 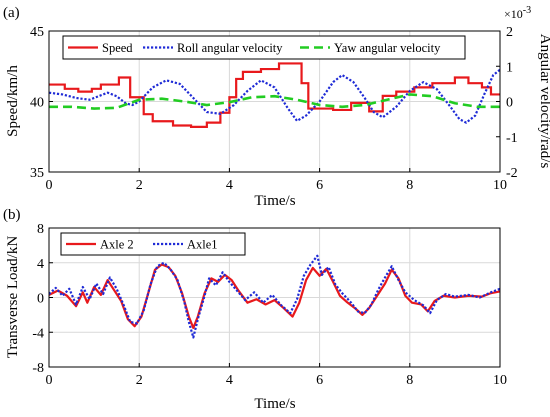 What do you see at coordinates (230, 48) in the screenshot?
I see `legend-label: Roll angular velocity` at bounding box center [230, 48].